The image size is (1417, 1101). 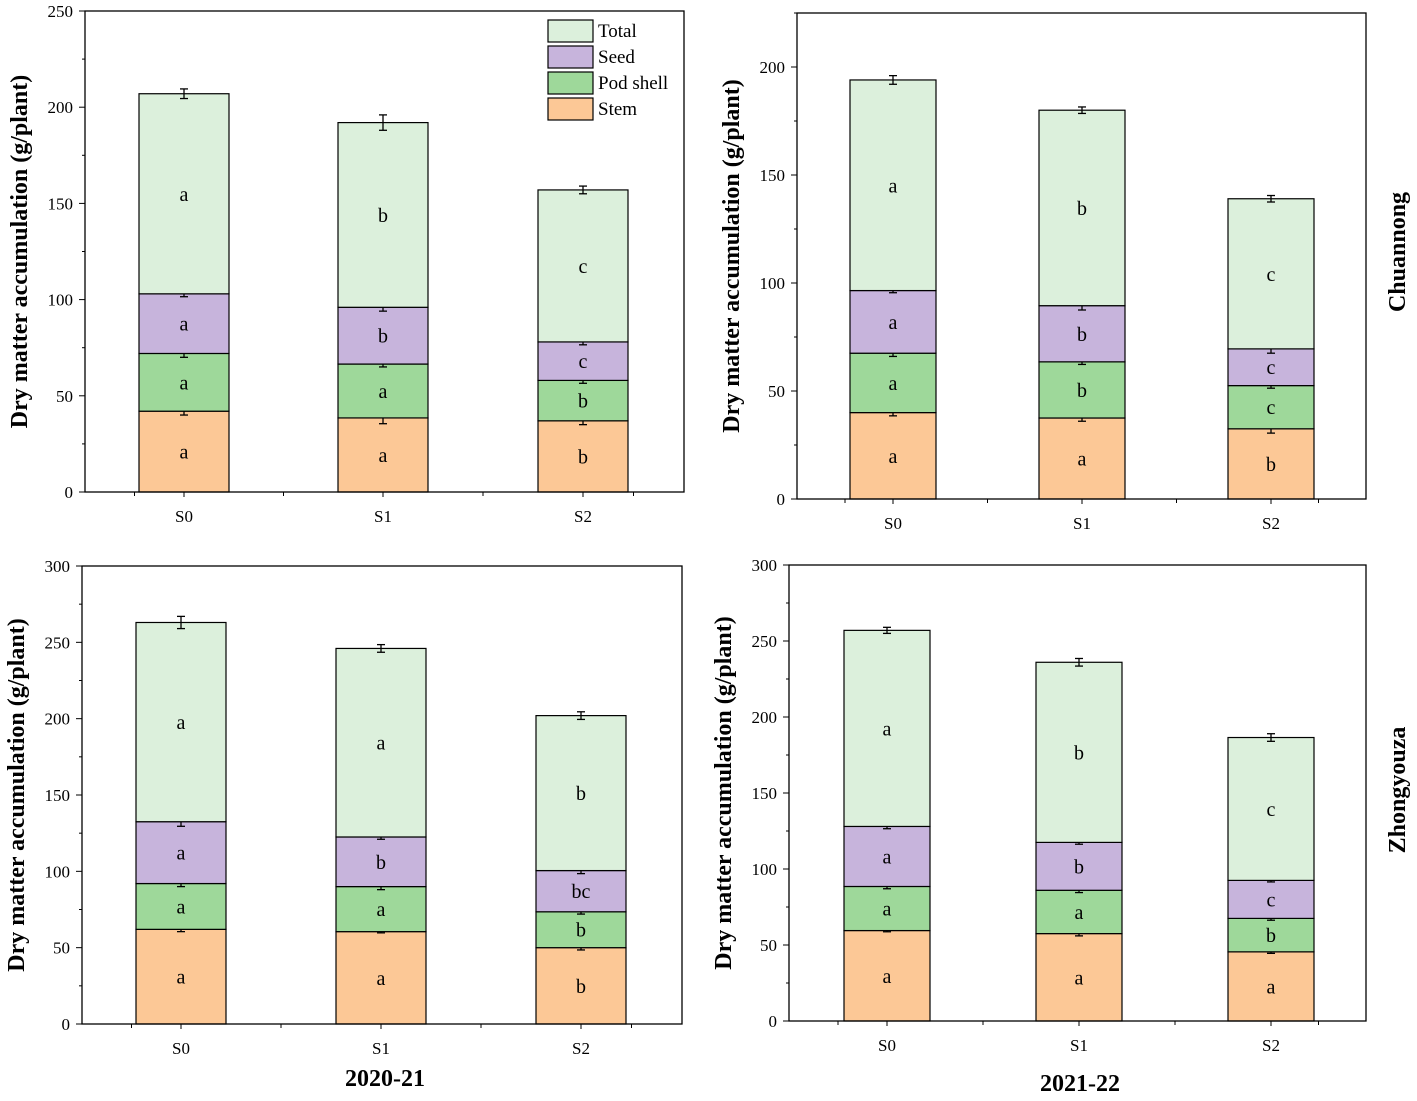 What do you see at coordinates (617, 109) in the screenshot?
I see `legend-label: Stem` at bounding box center [617, 109].